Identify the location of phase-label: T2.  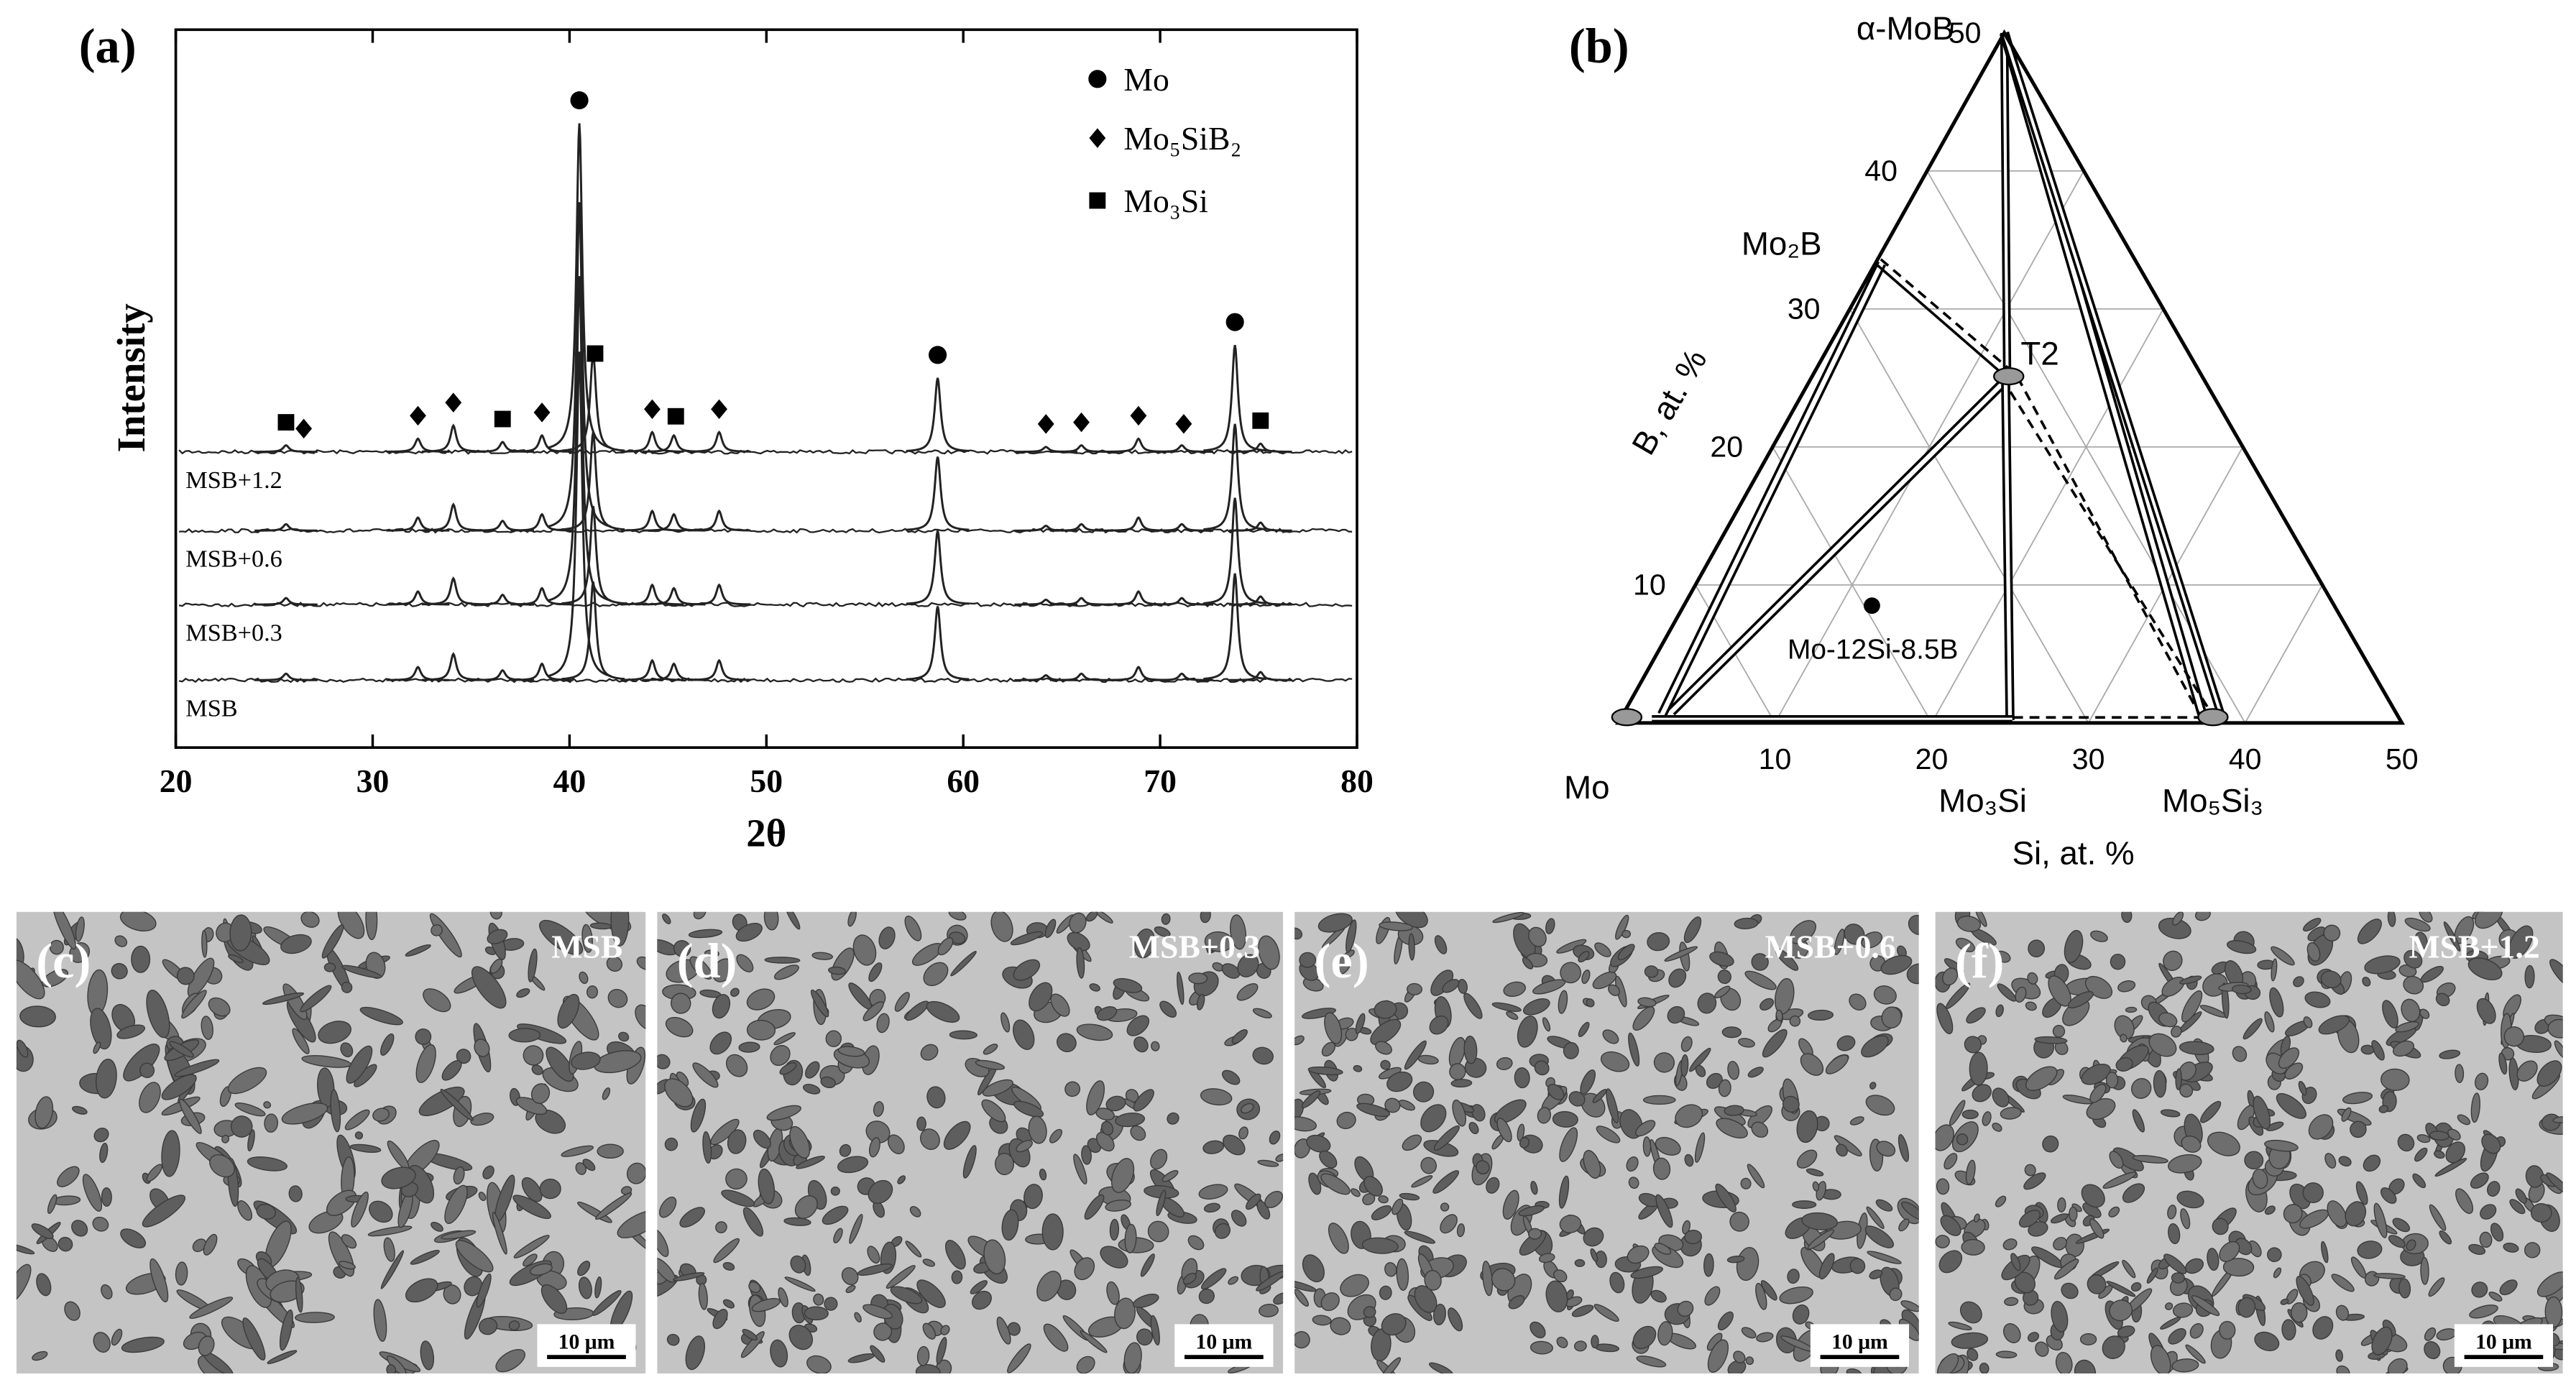
(2039, 354).